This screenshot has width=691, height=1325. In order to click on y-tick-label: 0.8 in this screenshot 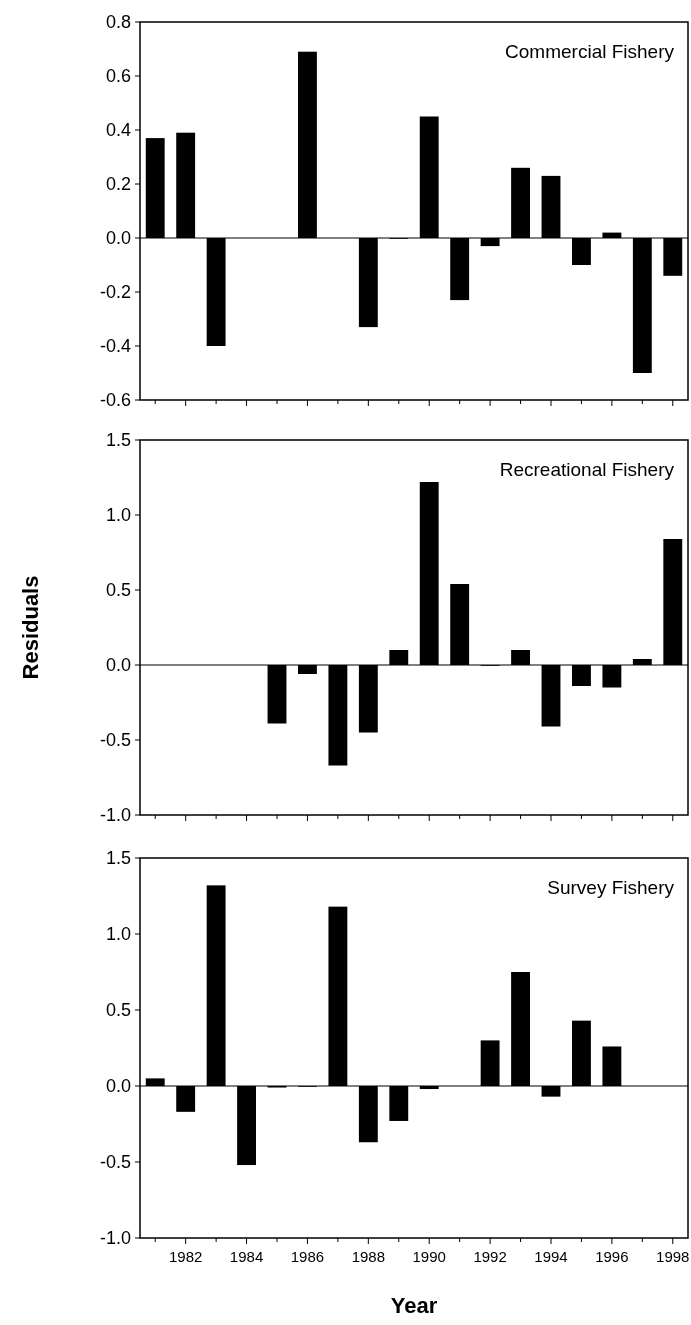, I will do `click(118, 22)`.